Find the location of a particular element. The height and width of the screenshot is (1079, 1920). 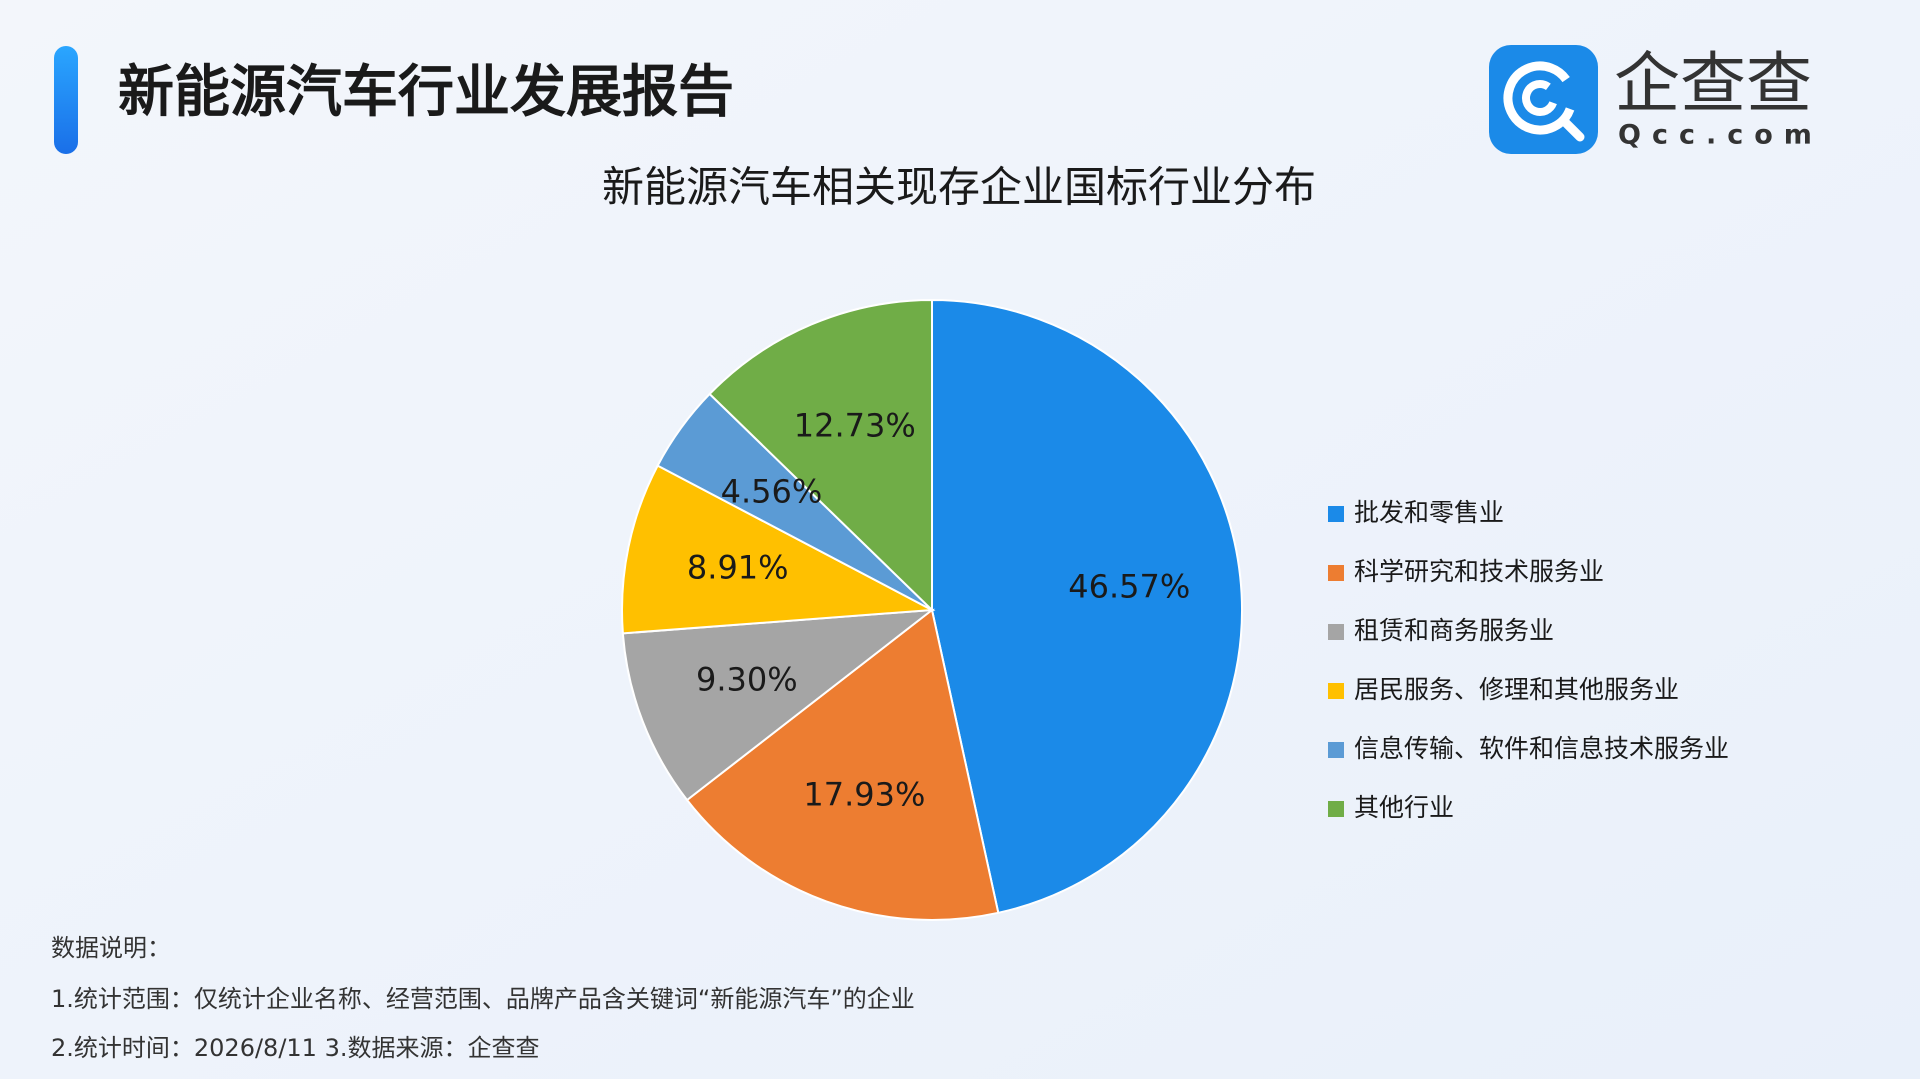

logo-domain: Qcc.com is located at coordinates (1720, 135).